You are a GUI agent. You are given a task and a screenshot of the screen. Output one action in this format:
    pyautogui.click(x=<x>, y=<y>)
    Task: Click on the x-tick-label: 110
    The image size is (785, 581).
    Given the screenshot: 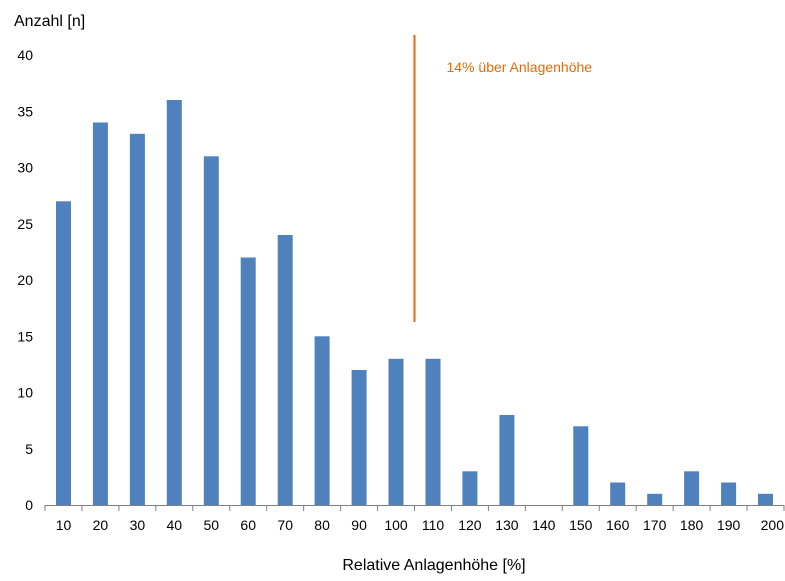 What is the action you would take?
    pyautogui.click(x=433, y=525)
    